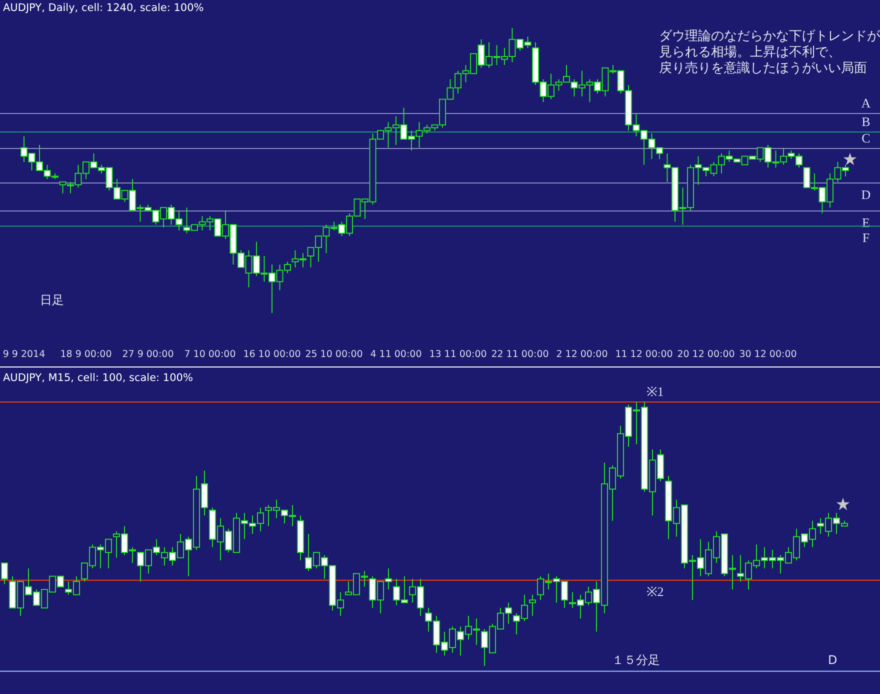 The width and height of the screenshot is (880, 694). Describe the element at coordinates (769, 36) in the screenshot. I see `annotation: ダウ理論のなだらかな下げトレンドが` at that location.